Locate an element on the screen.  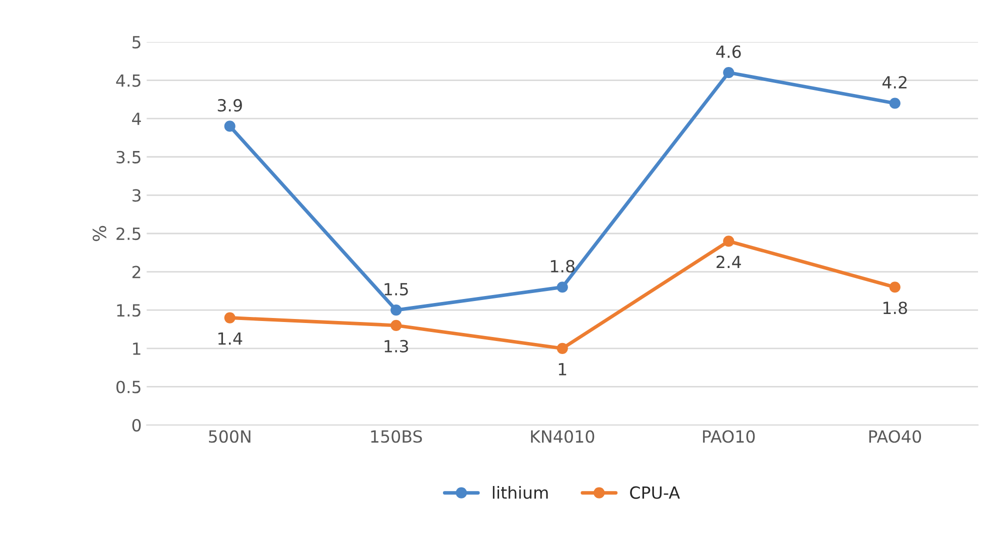
y-tick-label: 5 is located at coordinates (136, 42).